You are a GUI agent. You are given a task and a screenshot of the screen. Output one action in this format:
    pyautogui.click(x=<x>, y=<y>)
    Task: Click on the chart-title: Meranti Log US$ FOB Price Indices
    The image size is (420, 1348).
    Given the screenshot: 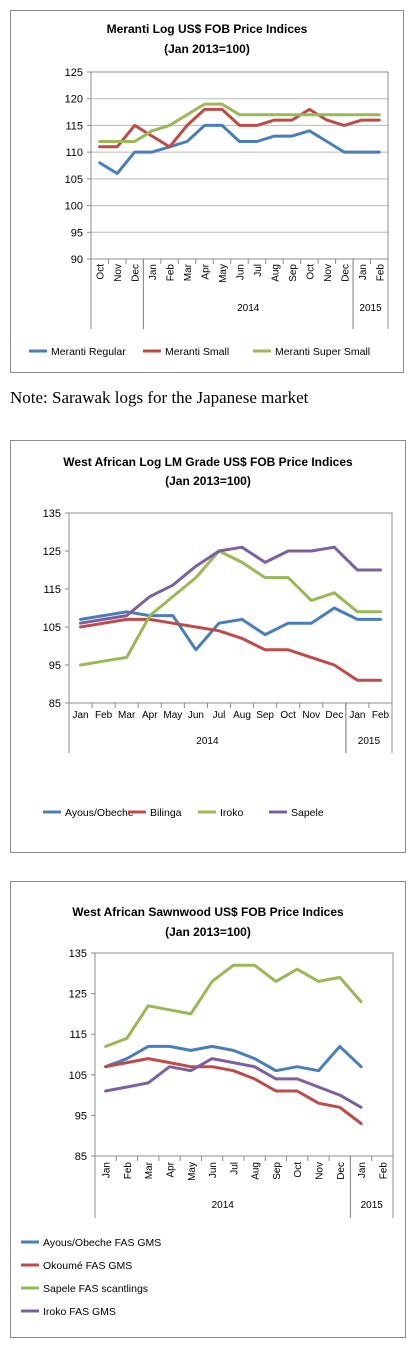 What is the action you would take?
    pyautogui.click(x=207, y=29)
    